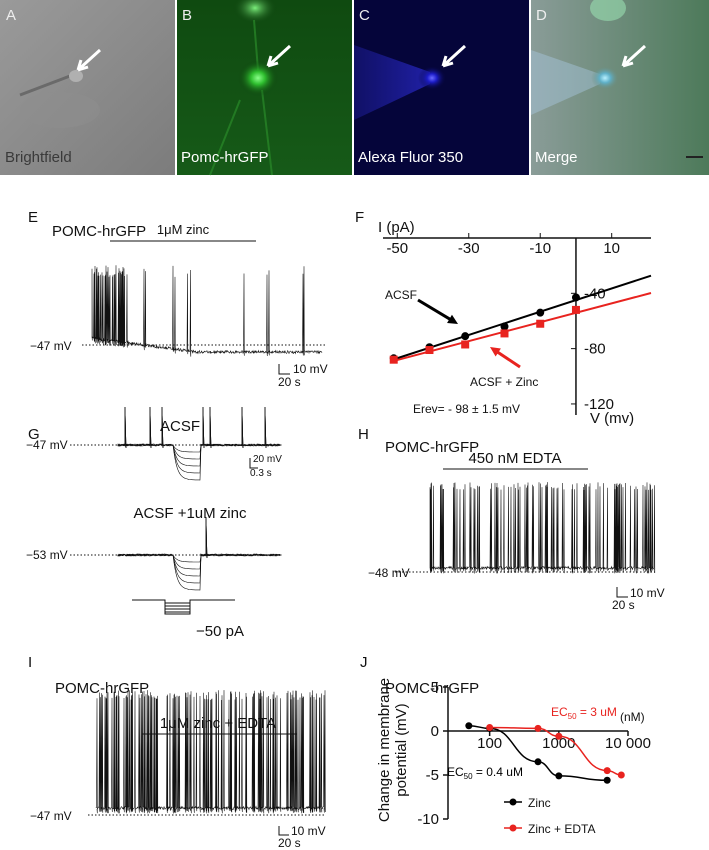  Describe the element at coordinates (384, 750) in the screenshot. I see `y-axis-label: Change in membrane` at that location.